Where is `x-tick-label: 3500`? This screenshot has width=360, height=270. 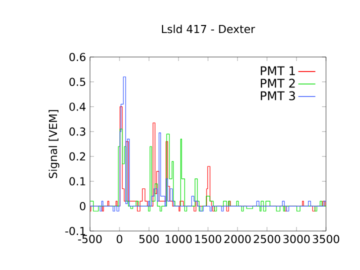
x-tick-label: 3500 is located at coordinates (326, 239).